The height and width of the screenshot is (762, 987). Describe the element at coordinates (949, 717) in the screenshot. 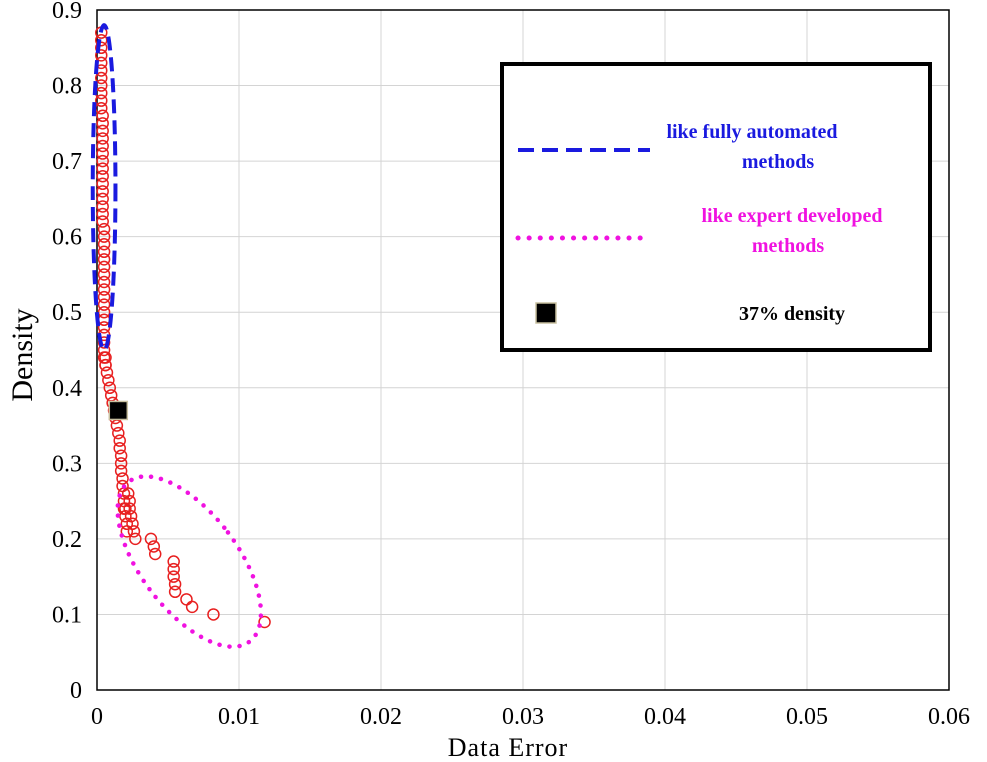

I see `x-tick-label: 0.06` at that location.